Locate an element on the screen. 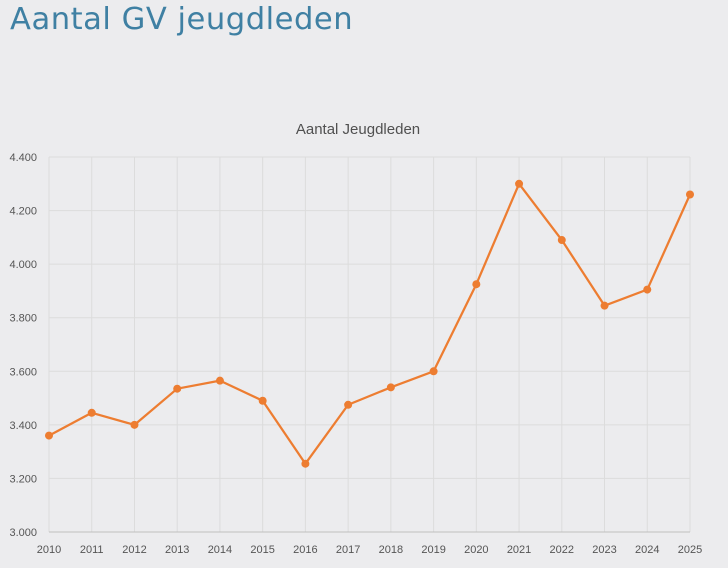 This screenshot has height=568, width=728. x-tick-label: 2014 is located at coordinates (220, 550).